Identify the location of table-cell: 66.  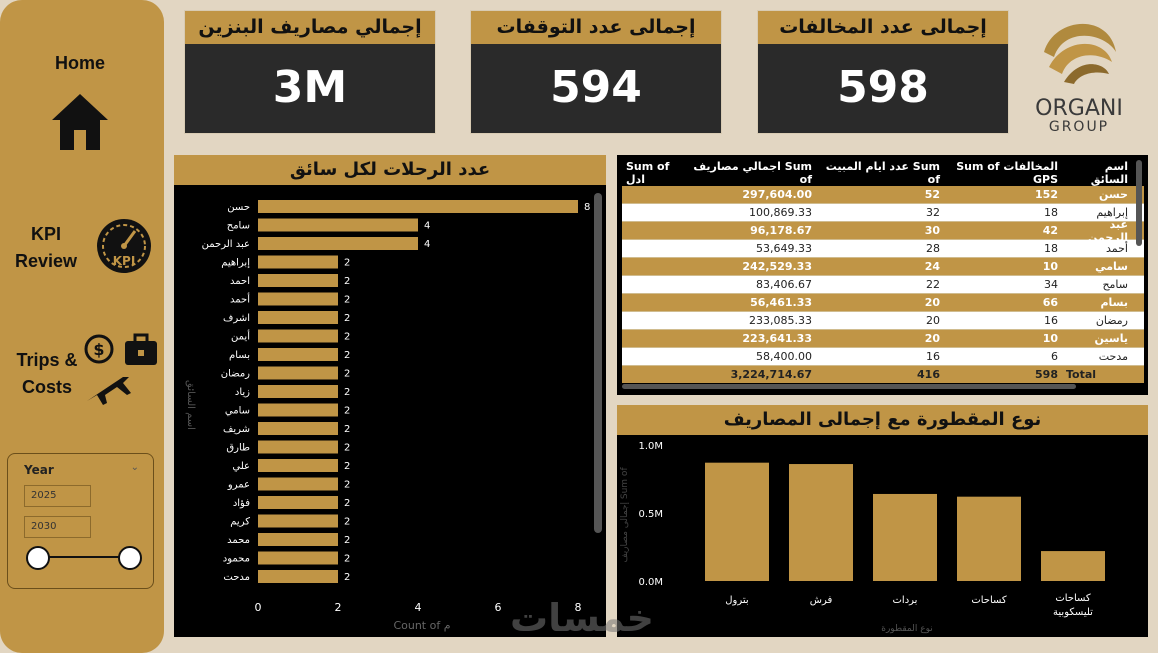
(1050, 302).